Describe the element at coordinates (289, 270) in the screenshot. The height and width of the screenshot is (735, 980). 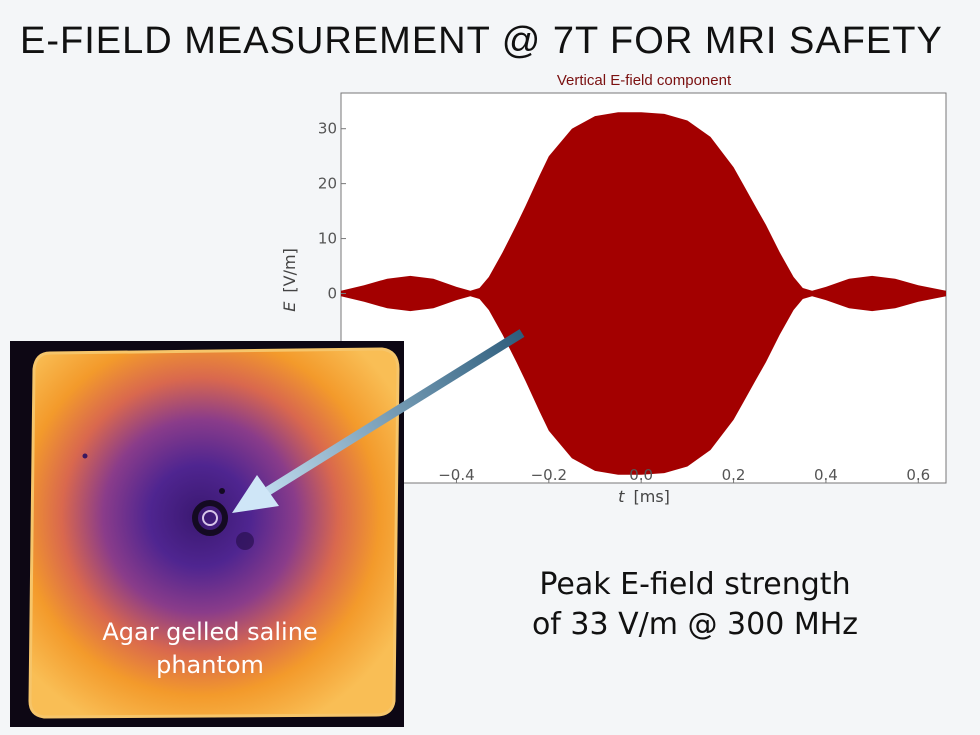
I see `y-axis-unit: [V/m]` at that location.